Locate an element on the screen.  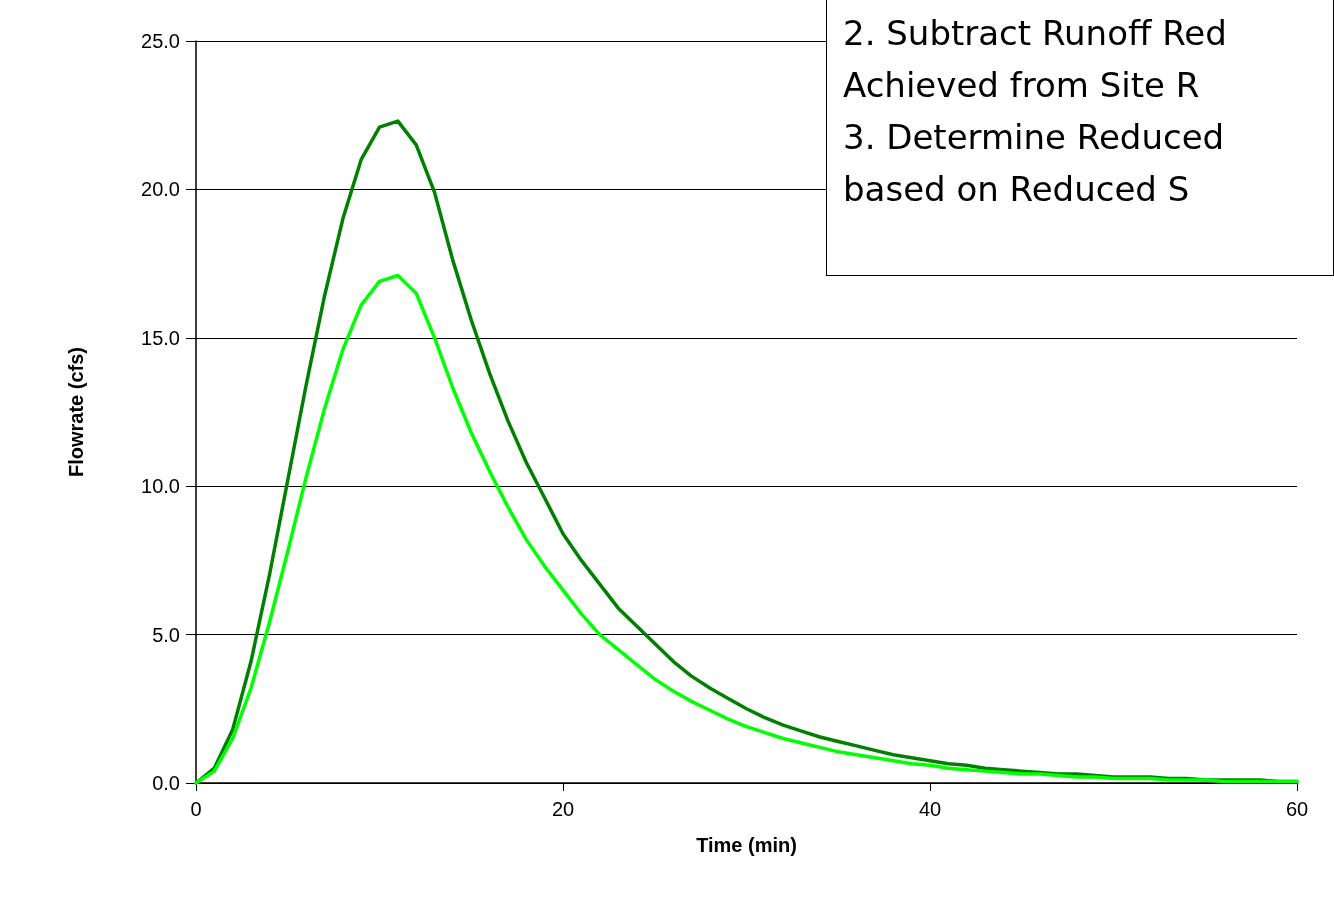
x-tick-label: 0 is located at coordinates (196, 809).